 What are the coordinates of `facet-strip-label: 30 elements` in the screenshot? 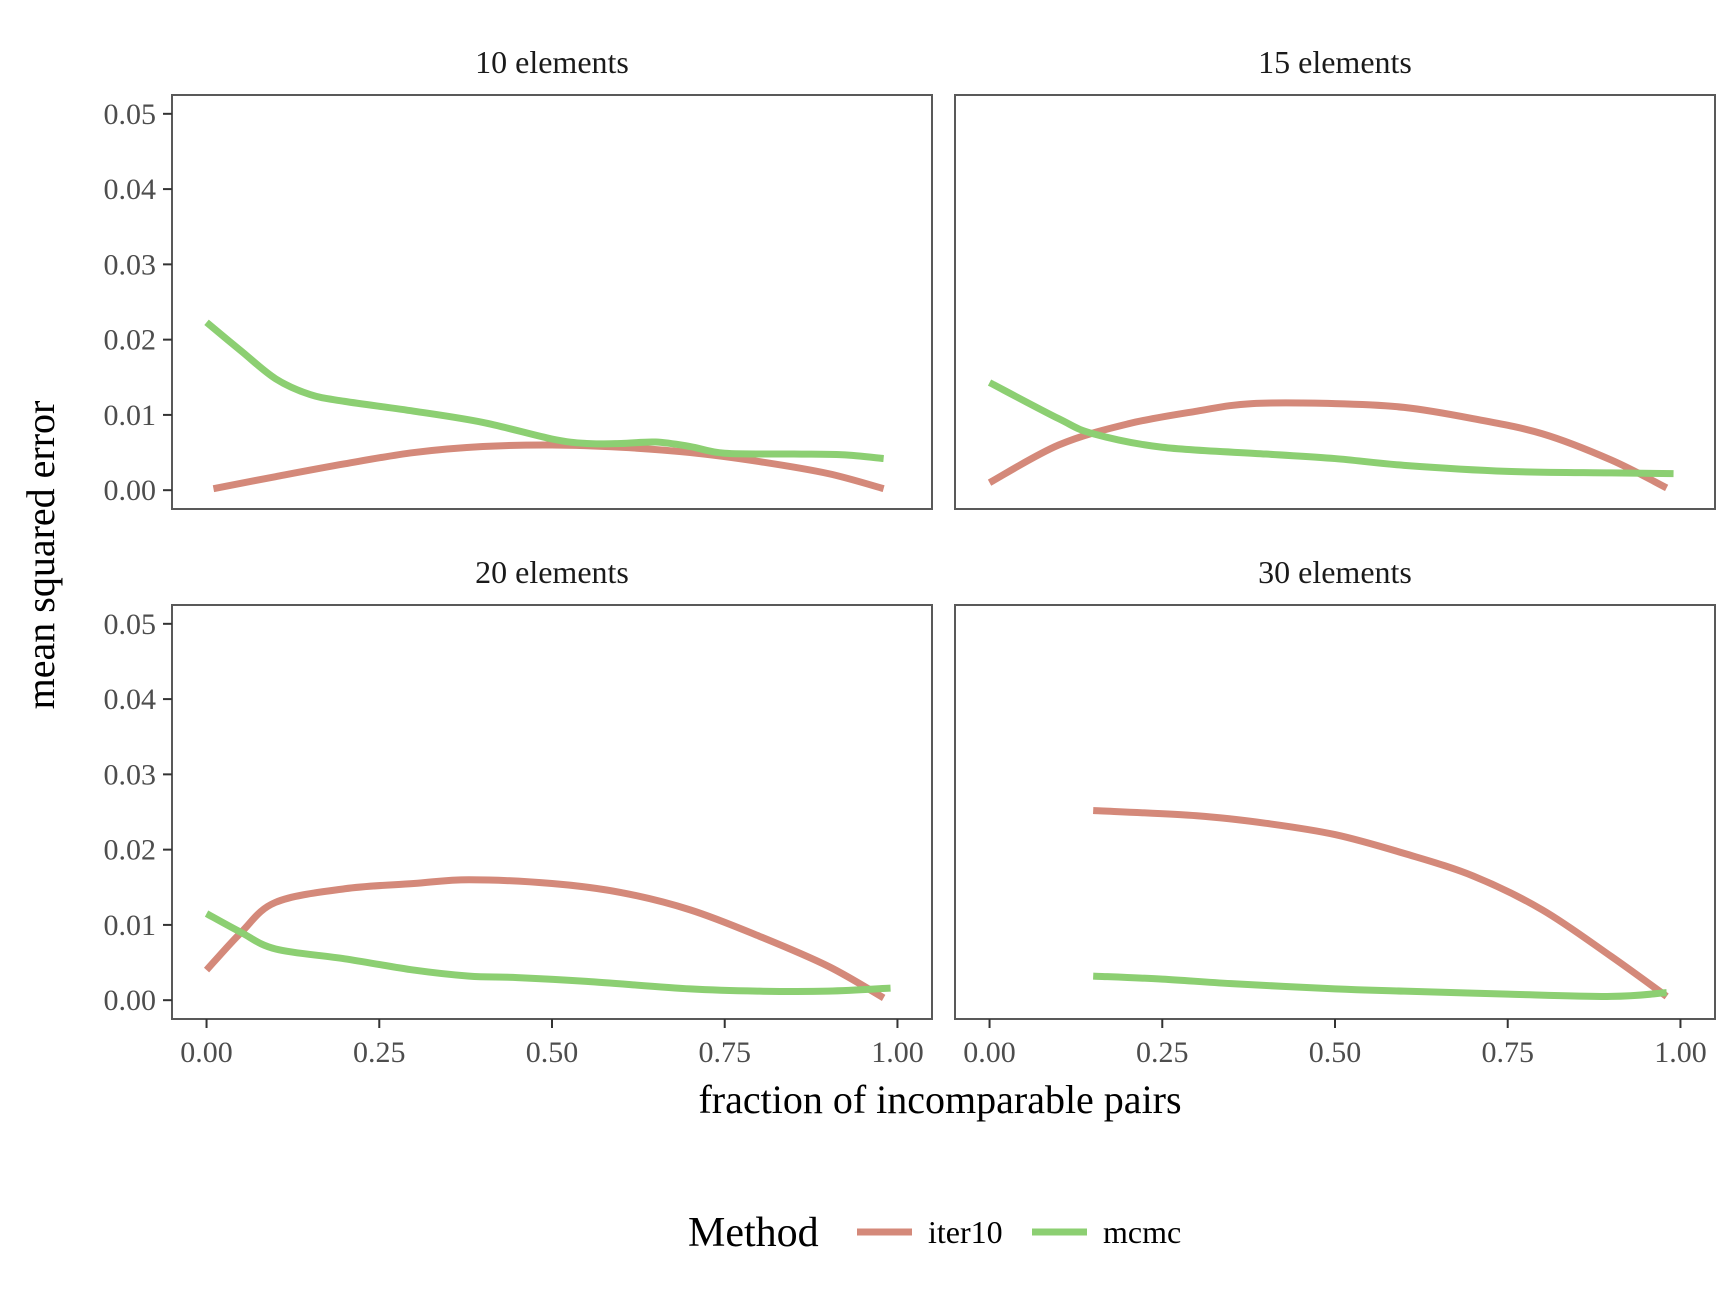 It's located at (1335, 572).